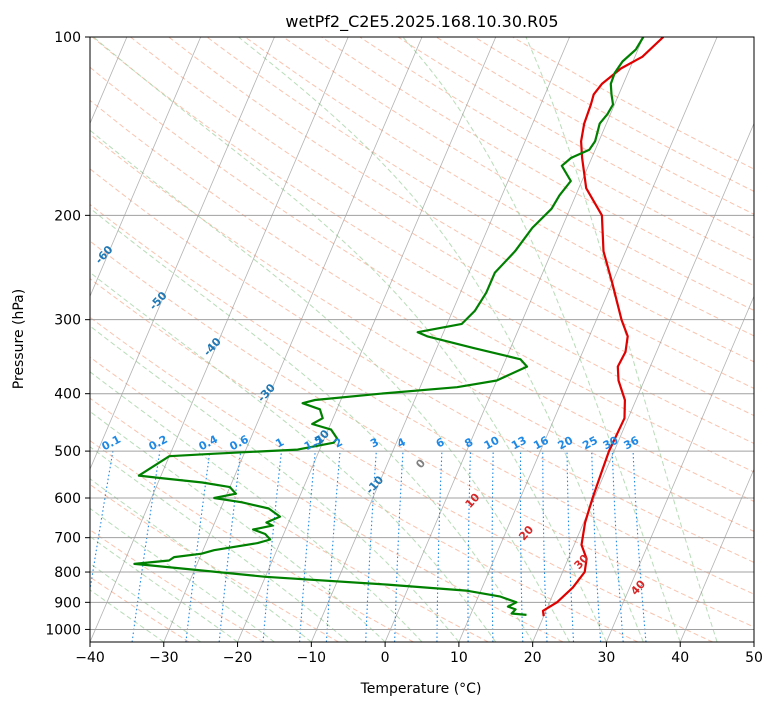 Image resolution: width=775 pixels, height=708 pixels. I want to click on x-tick-label: 20, so click(533, 658).